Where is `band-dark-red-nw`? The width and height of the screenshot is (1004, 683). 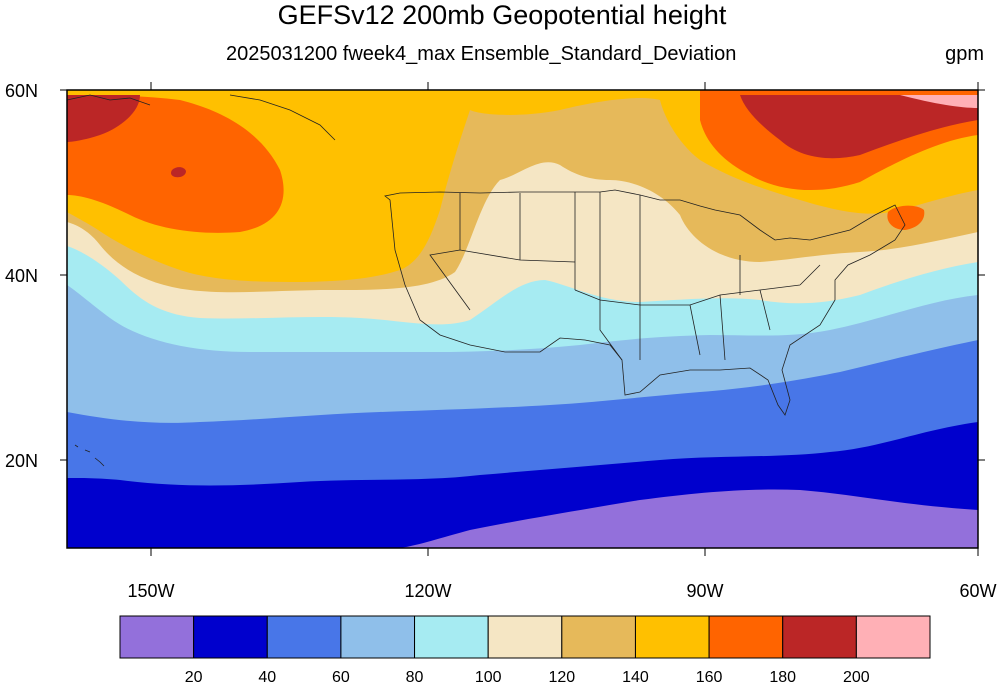 band-dark-red-nw is located at coordinates (103, 118).